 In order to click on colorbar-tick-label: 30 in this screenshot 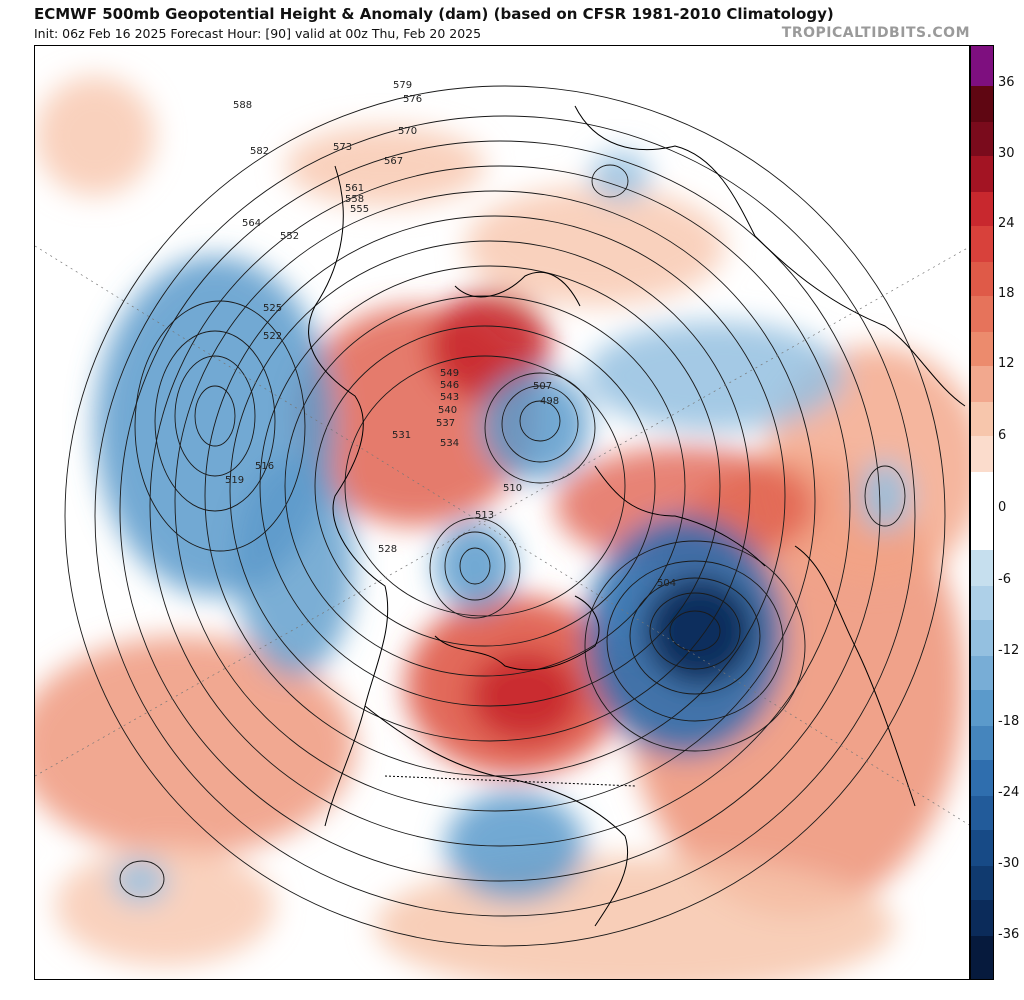, I will do `click(1006, 153)`.